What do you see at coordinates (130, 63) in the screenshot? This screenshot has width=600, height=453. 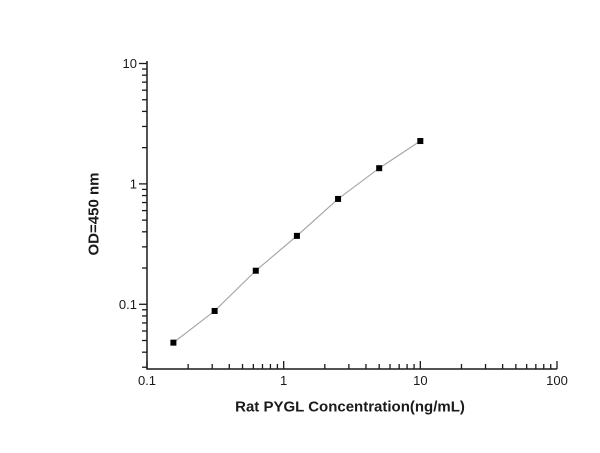 I see `y-axis-tick-label: 10` at bounding box center [130, 63].